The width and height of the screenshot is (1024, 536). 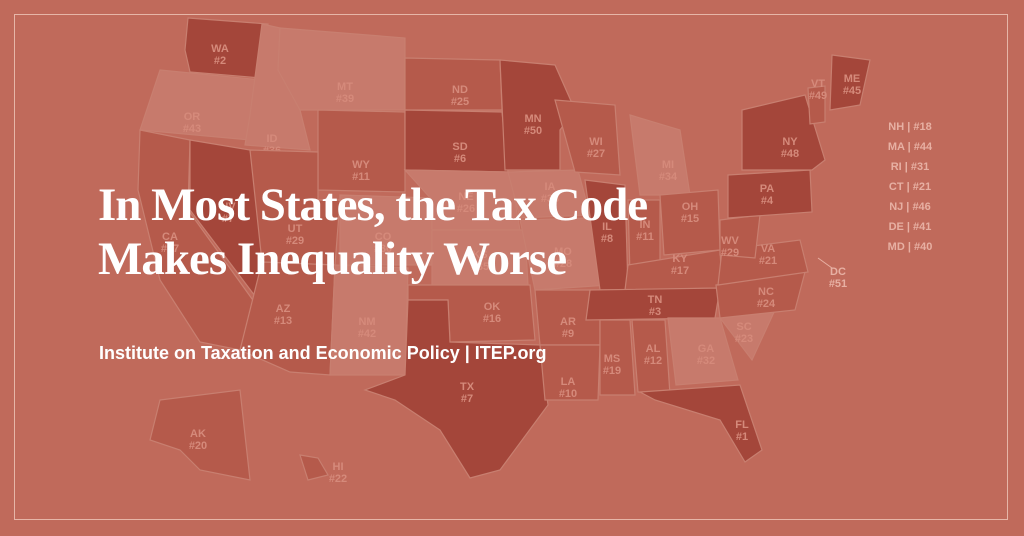 What do you see at coordinates (295, 241) in the screenshot?
I see `state-rank: #29` at bounding box center [295, 241].